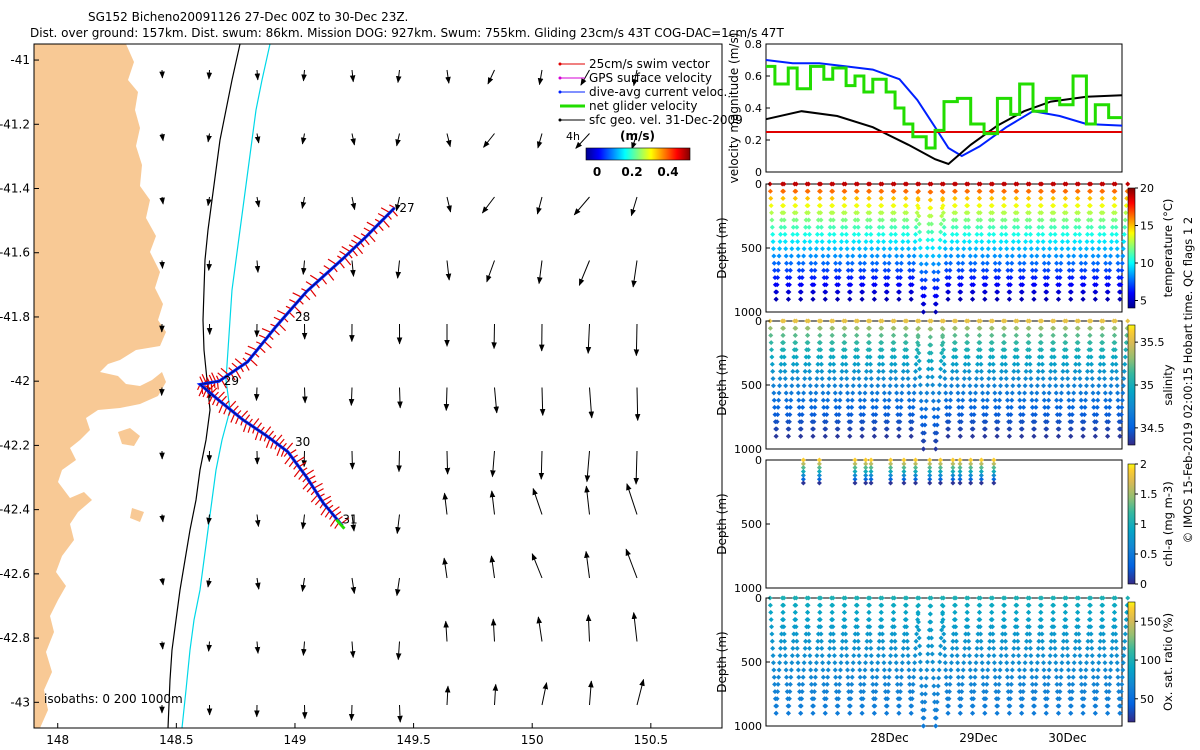 Image resolution: width=1200 pixels, height=750 pixels. Describe the element at coordinates (137, 515) in the screenshot. I see `island` at that location.